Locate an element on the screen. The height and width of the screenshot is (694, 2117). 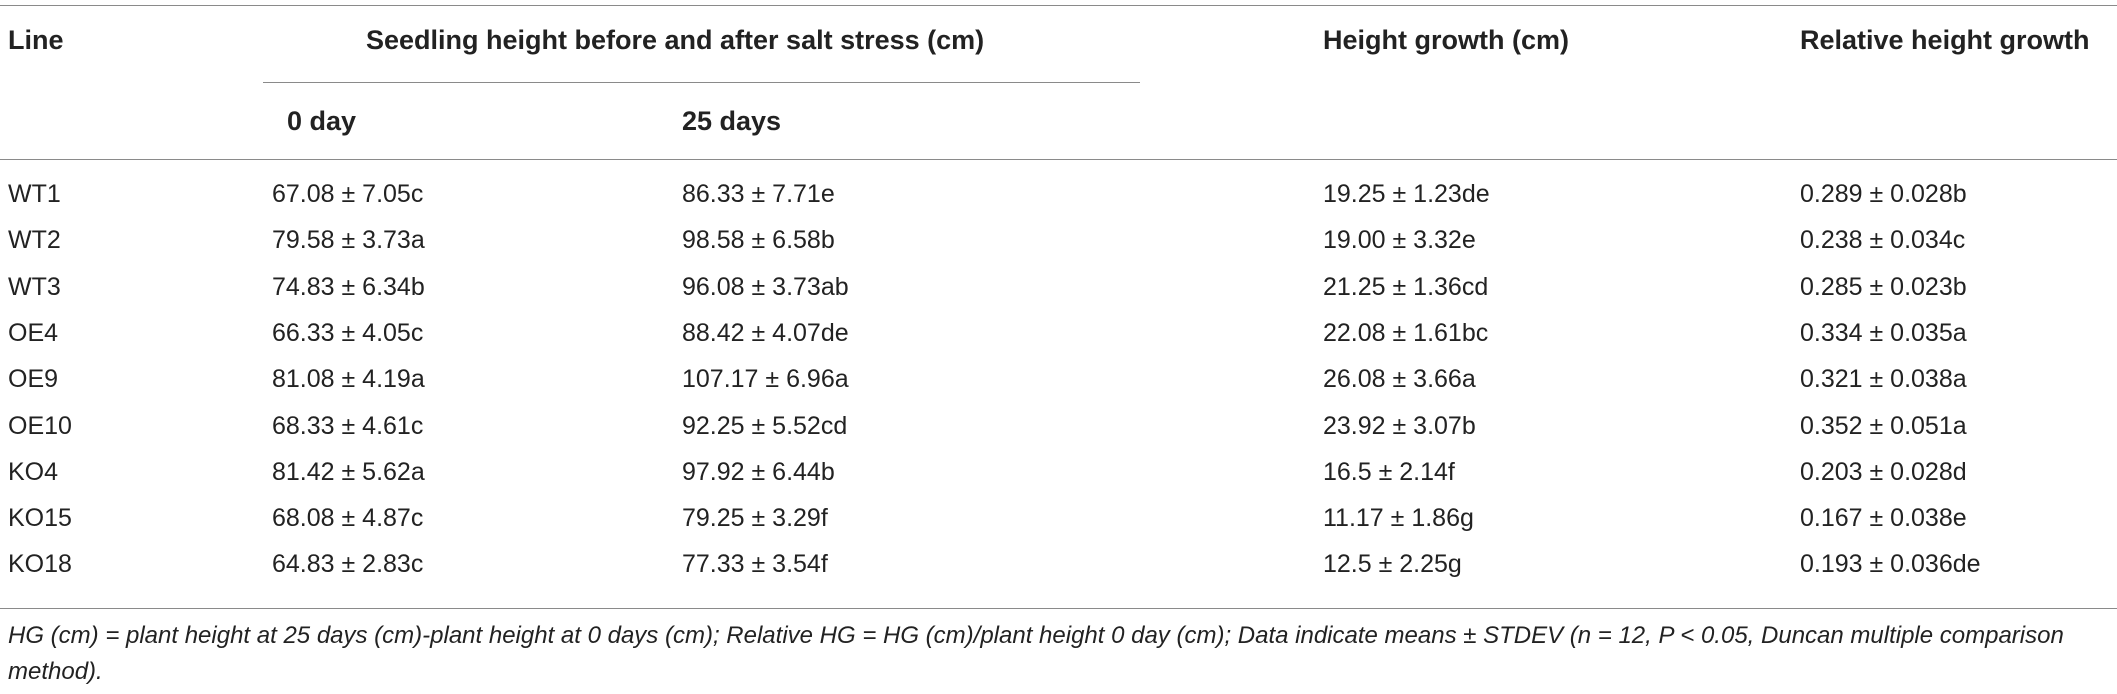
header-height-growth: Height growth (cm) is located at coordinates (1446, 40).